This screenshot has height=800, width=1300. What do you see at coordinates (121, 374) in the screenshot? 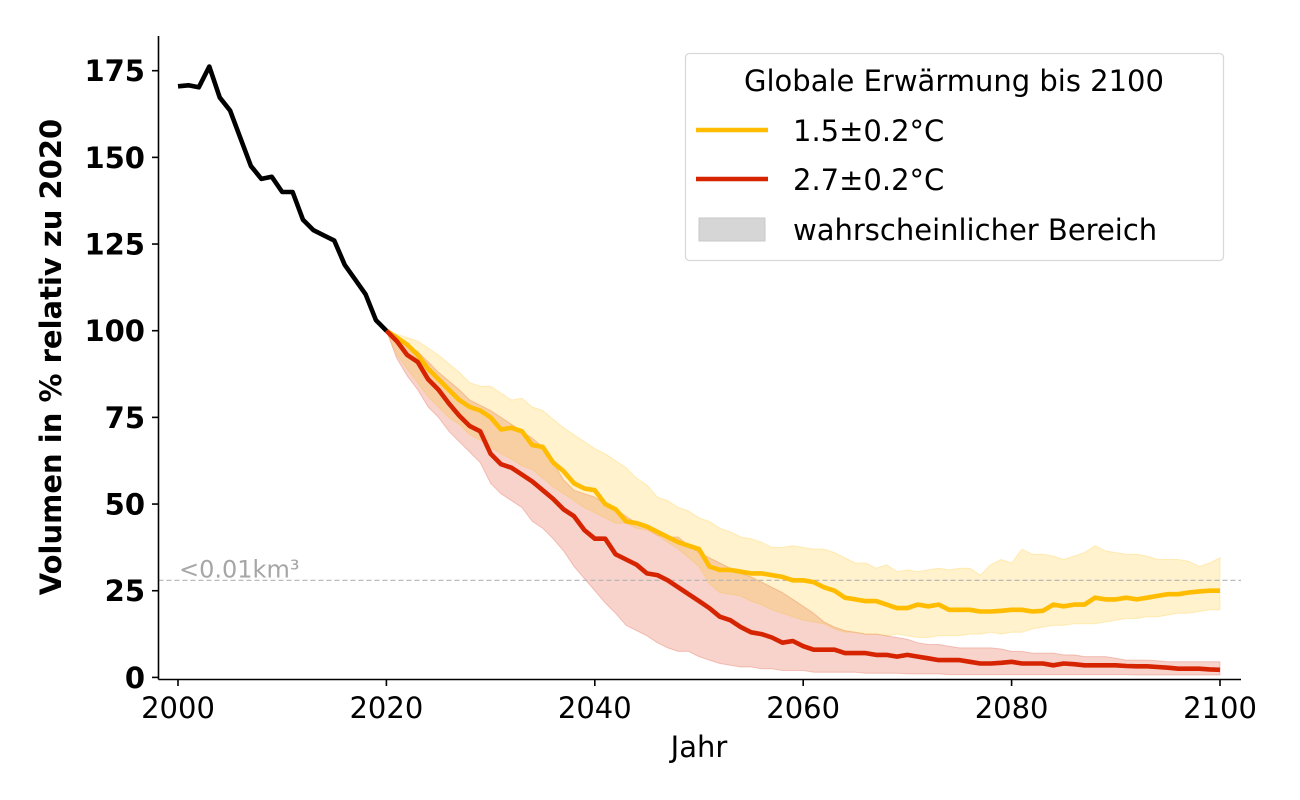
I see `y-ticks: 0 25 50 75 100 125 150 175` at bounding box center [121, 374].